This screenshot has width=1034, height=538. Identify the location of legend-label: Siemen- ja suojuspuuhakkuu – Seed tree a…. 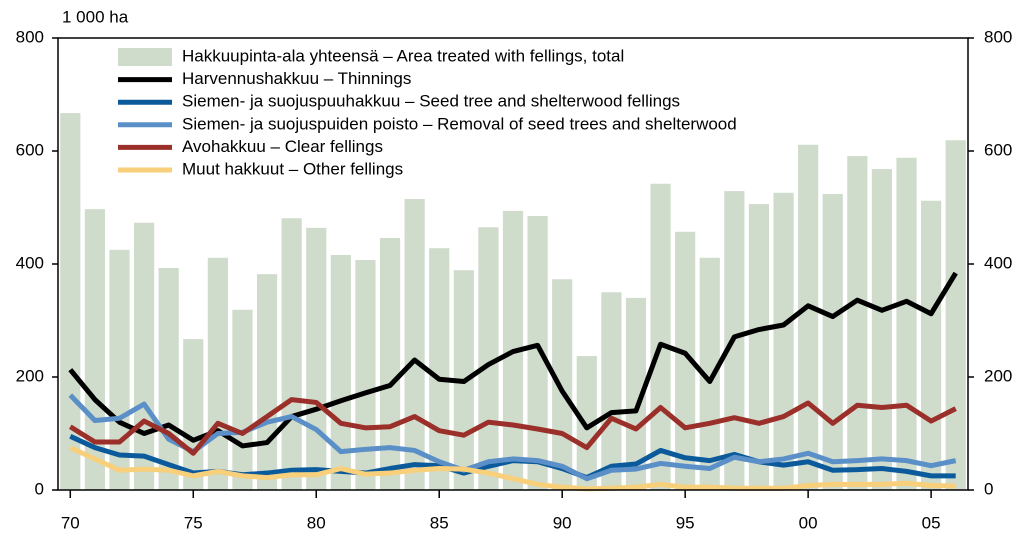
(431, 101).